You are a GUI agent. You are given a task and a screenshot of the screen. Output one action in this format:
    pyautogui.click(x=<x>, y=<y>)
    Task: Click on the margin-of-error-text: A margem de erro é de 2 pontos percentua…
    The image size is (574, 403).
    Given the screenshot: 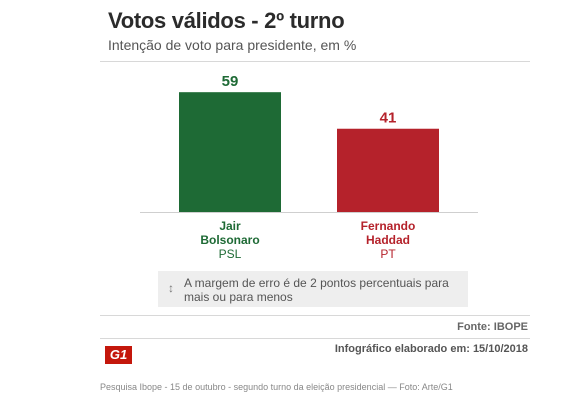 What is the action you would take?
    pyautogui.click(x=316, y=290)
    